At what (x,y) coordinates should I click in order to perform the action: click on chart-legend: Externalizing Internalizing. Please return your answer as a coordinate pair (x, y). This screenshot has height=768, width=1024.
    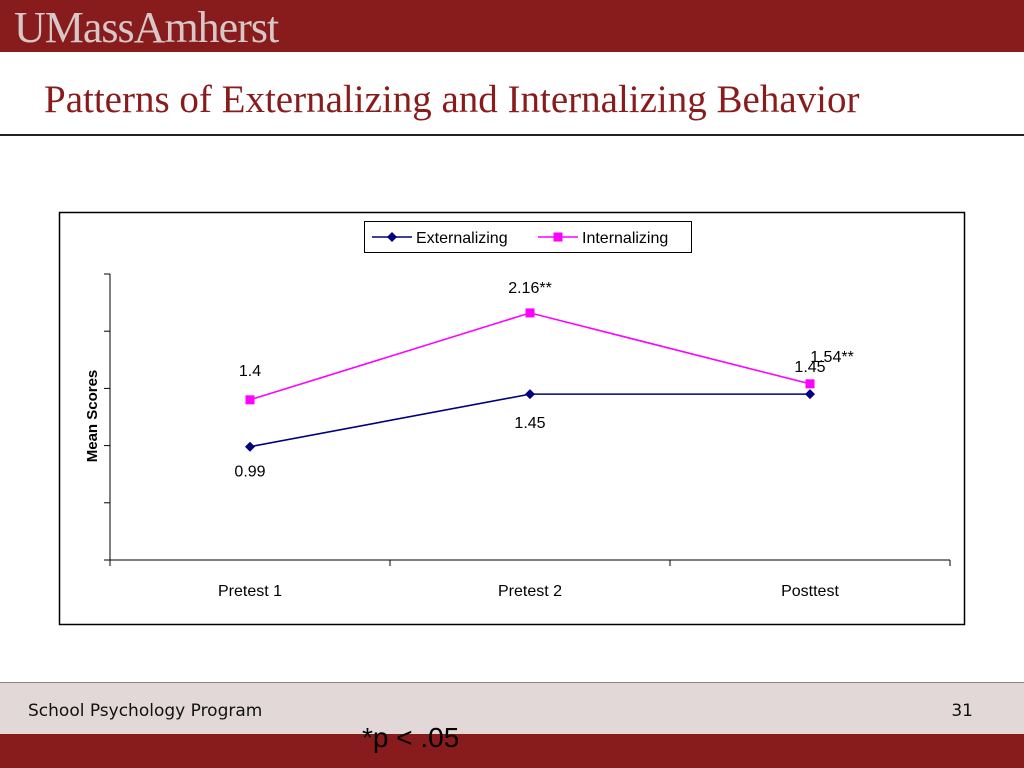
    Looking at the image, I should click on (528, 237).